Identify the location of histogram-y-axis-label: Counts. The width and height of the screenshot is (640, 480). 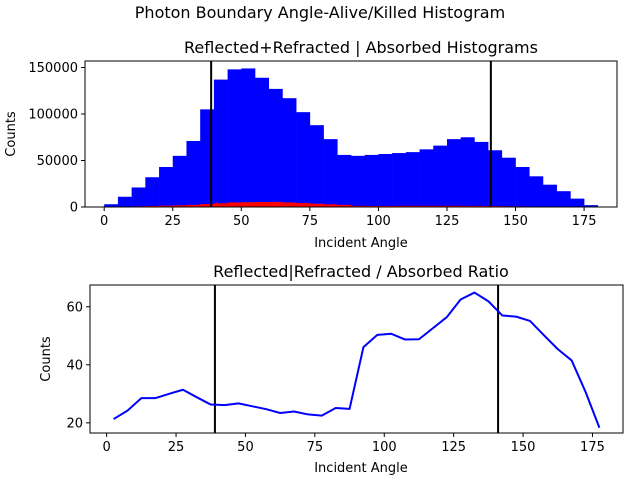
(11, 134).